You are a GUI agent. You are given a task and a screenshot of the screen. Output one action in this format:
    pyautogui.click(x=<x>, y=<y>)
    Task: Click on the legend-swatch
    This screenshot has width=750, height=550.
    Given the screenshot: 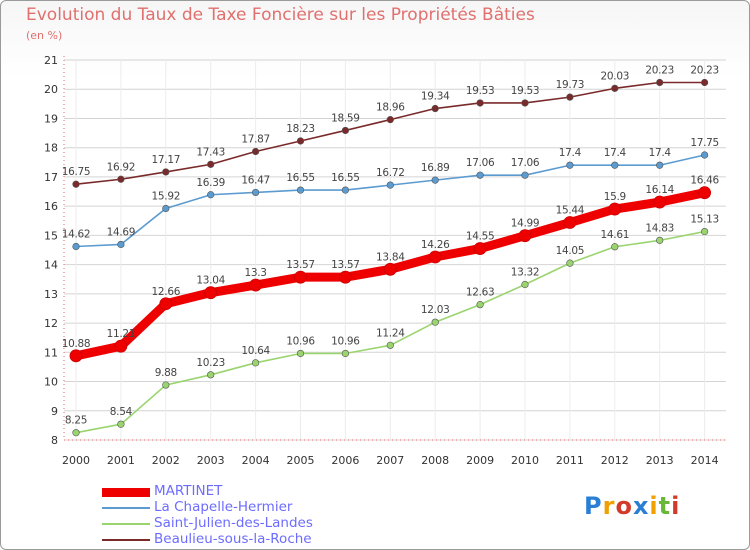 What is the action you would take?
    pyautogui.click(x=126, y=540)
    